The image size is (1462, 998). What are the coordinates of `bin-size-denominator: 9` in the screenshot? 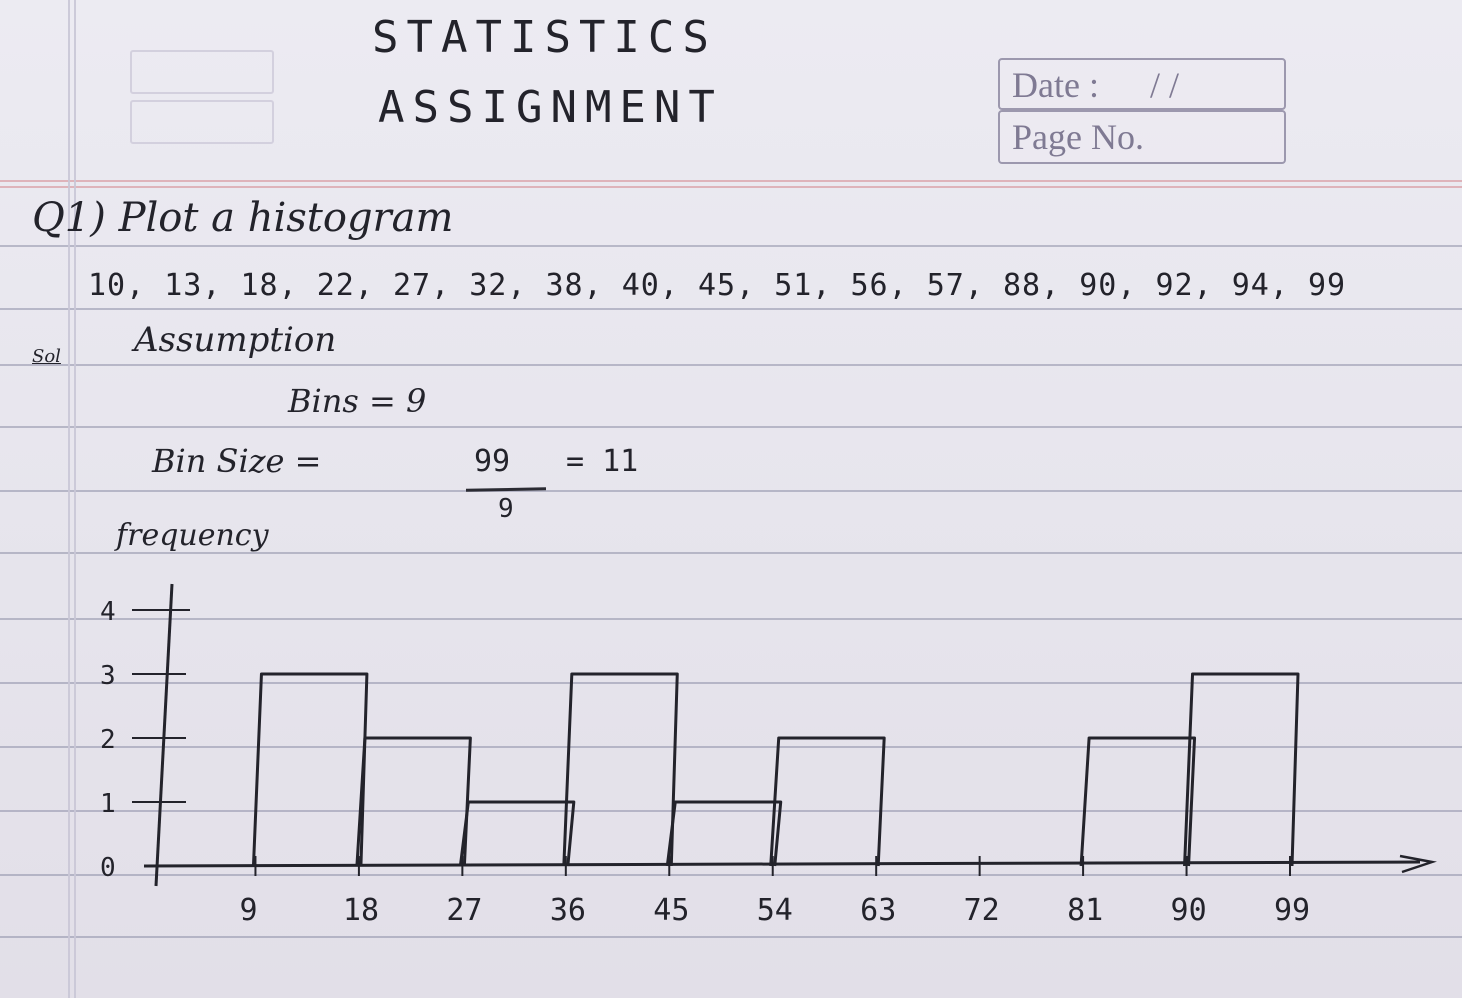 It's located at (506, 509).